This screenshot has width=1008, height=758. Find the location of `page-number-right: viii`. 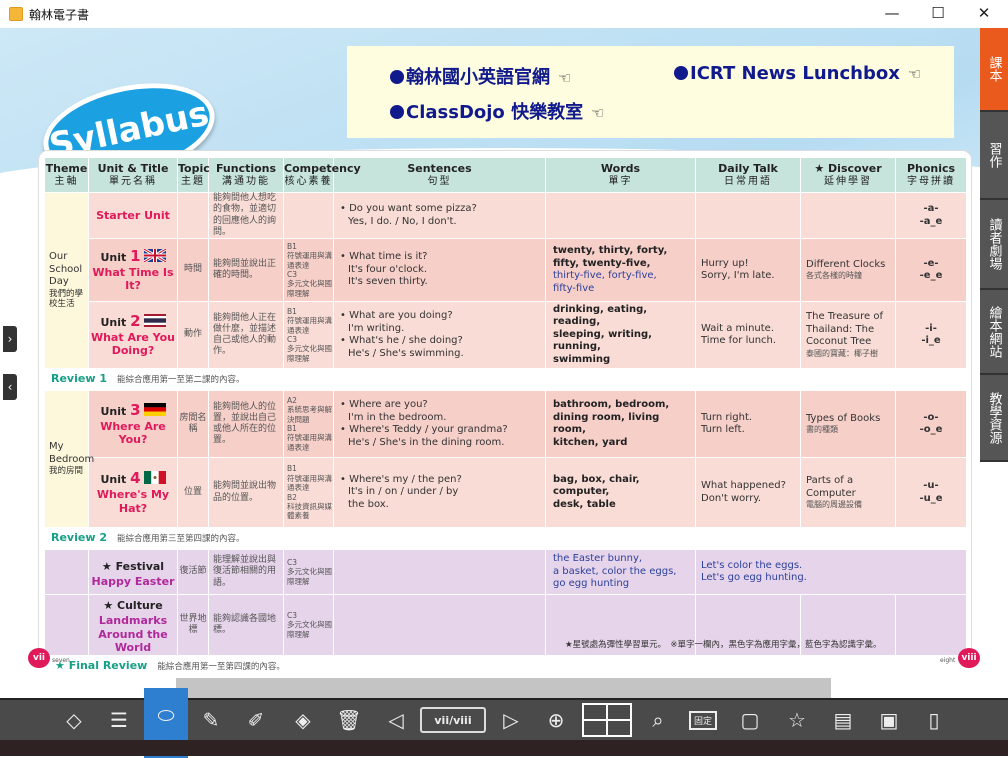

page-number-right: viii is located at coordinates (969, 658).